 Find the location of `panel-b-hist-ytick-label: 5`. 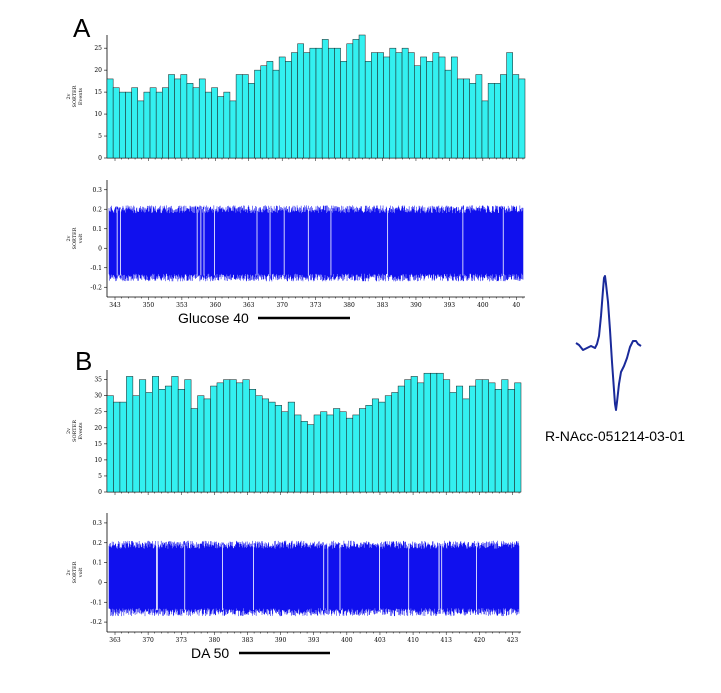

panel-b-hist-ytick-label: 5 is located at coordinates (100, 476).